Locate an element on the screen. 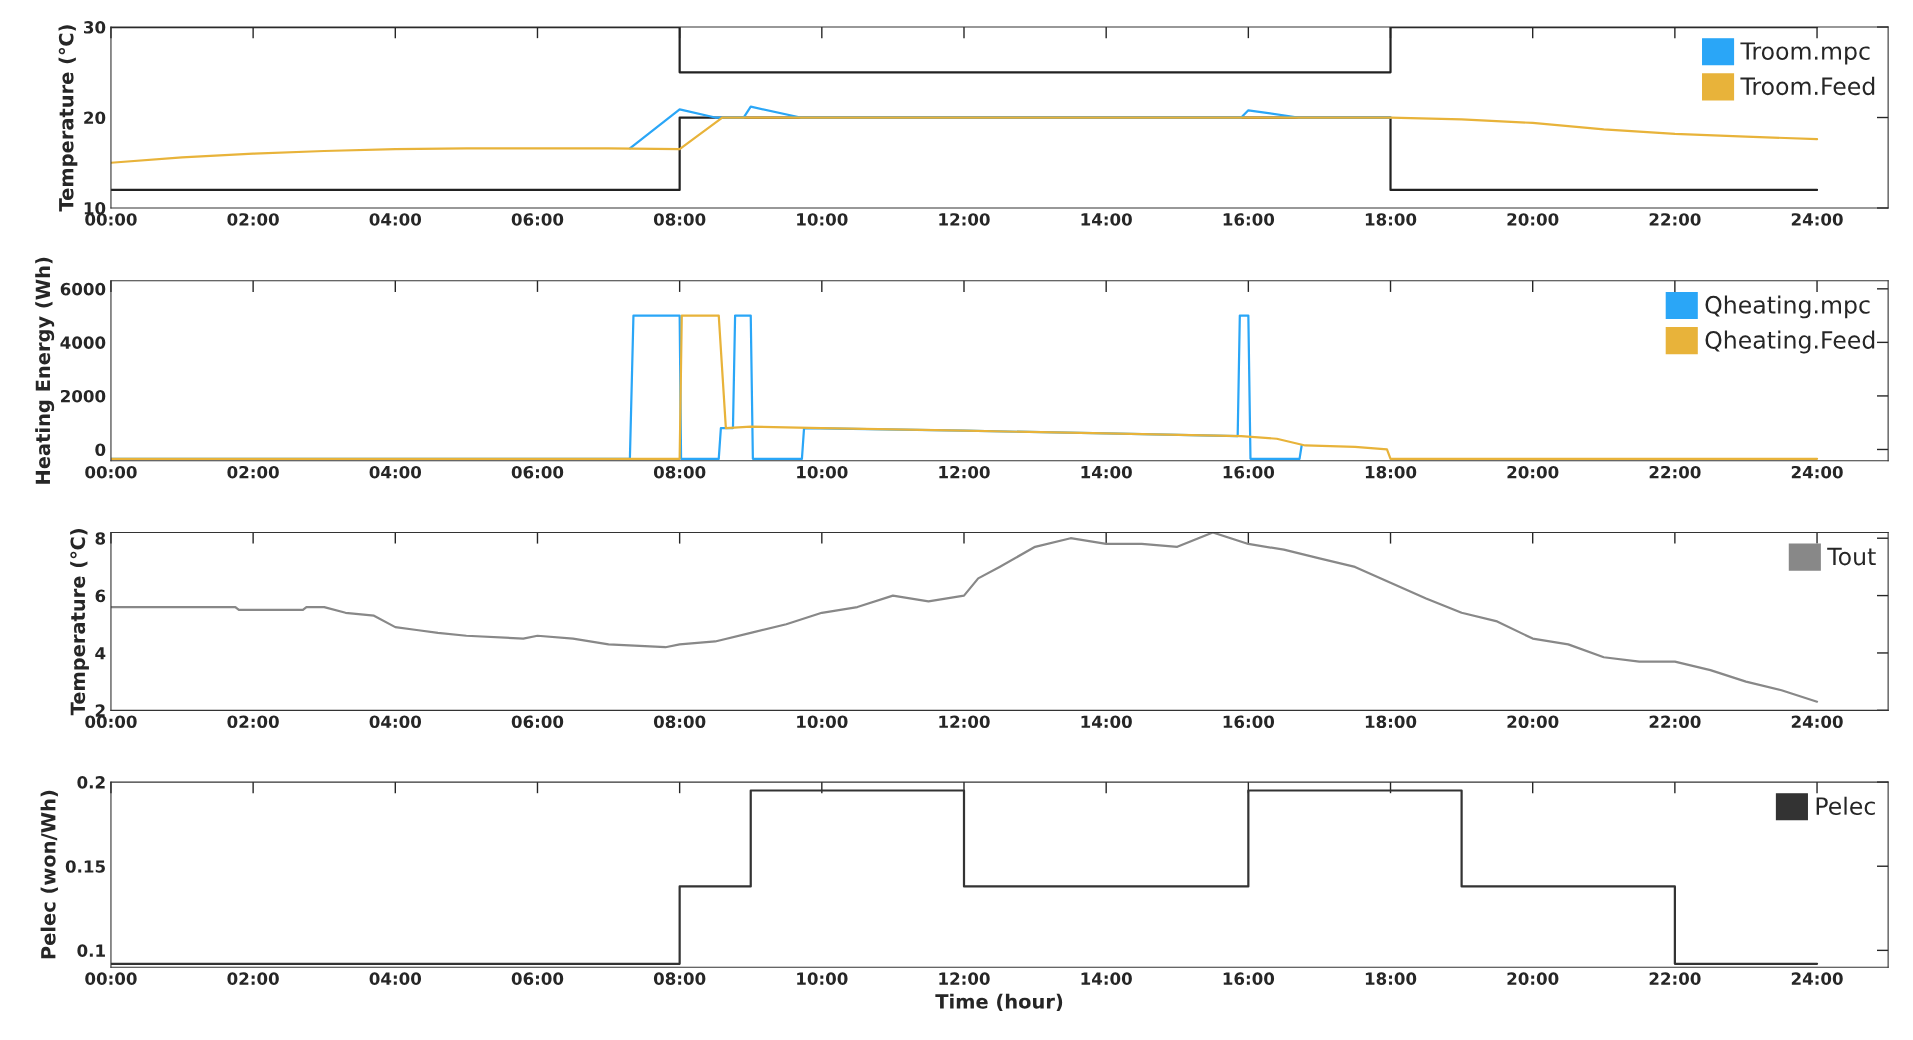 The image size is (1913, 1040). legend-label: Troom.mpc is located at coordinates (1805, 53).